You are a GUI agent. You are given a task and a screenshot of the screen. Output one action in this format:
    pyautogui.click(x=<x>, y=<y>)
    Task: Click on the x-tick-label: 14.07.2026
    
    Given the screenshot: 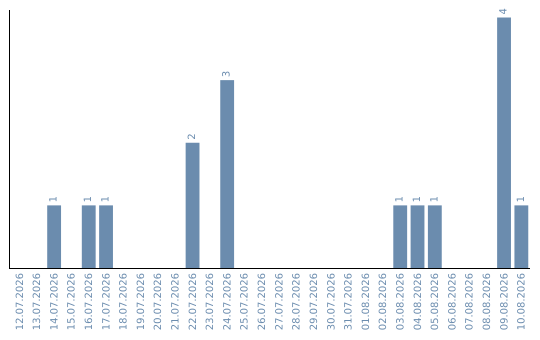 What is the action you would take?
    pyautogui.click(x=54, y=301)
    